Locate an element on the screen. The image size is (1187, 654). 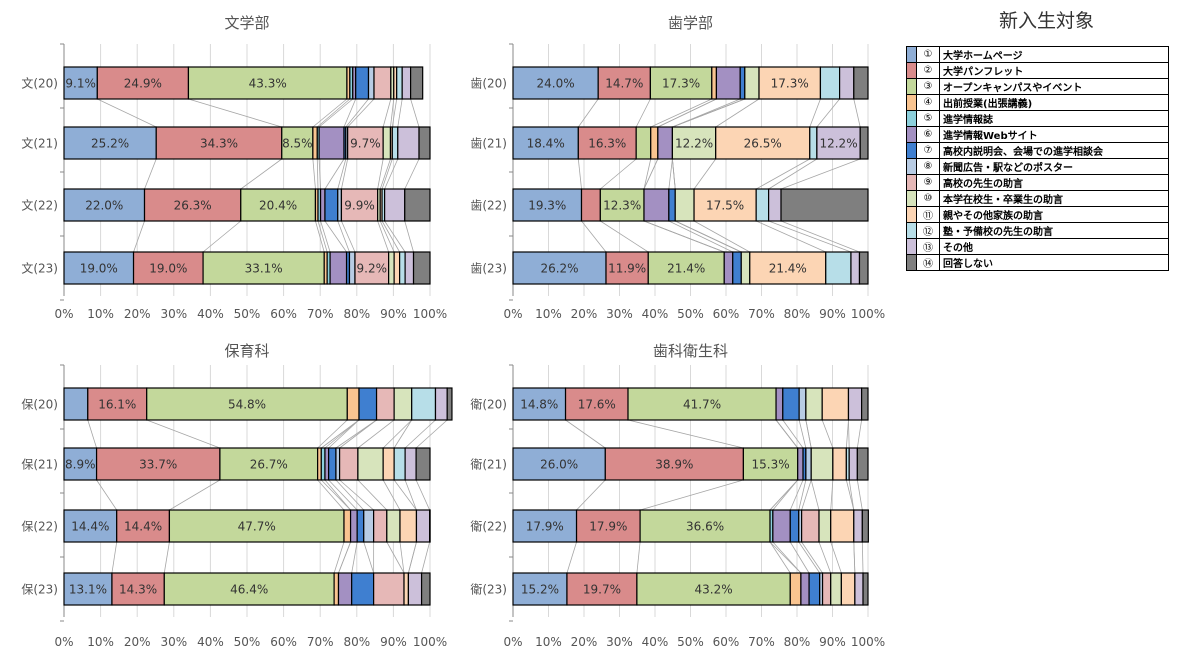
legend-label: 塾・予備校の先生の助言 is located at coordinates (1054, 230).